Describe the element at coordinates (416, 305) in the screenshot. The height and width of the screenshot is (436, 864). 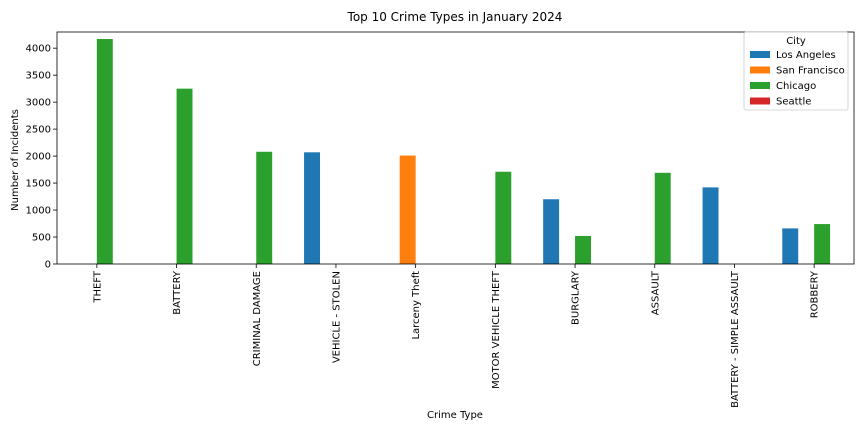
I see `x-tick-label: Larceny Theft` at that location.